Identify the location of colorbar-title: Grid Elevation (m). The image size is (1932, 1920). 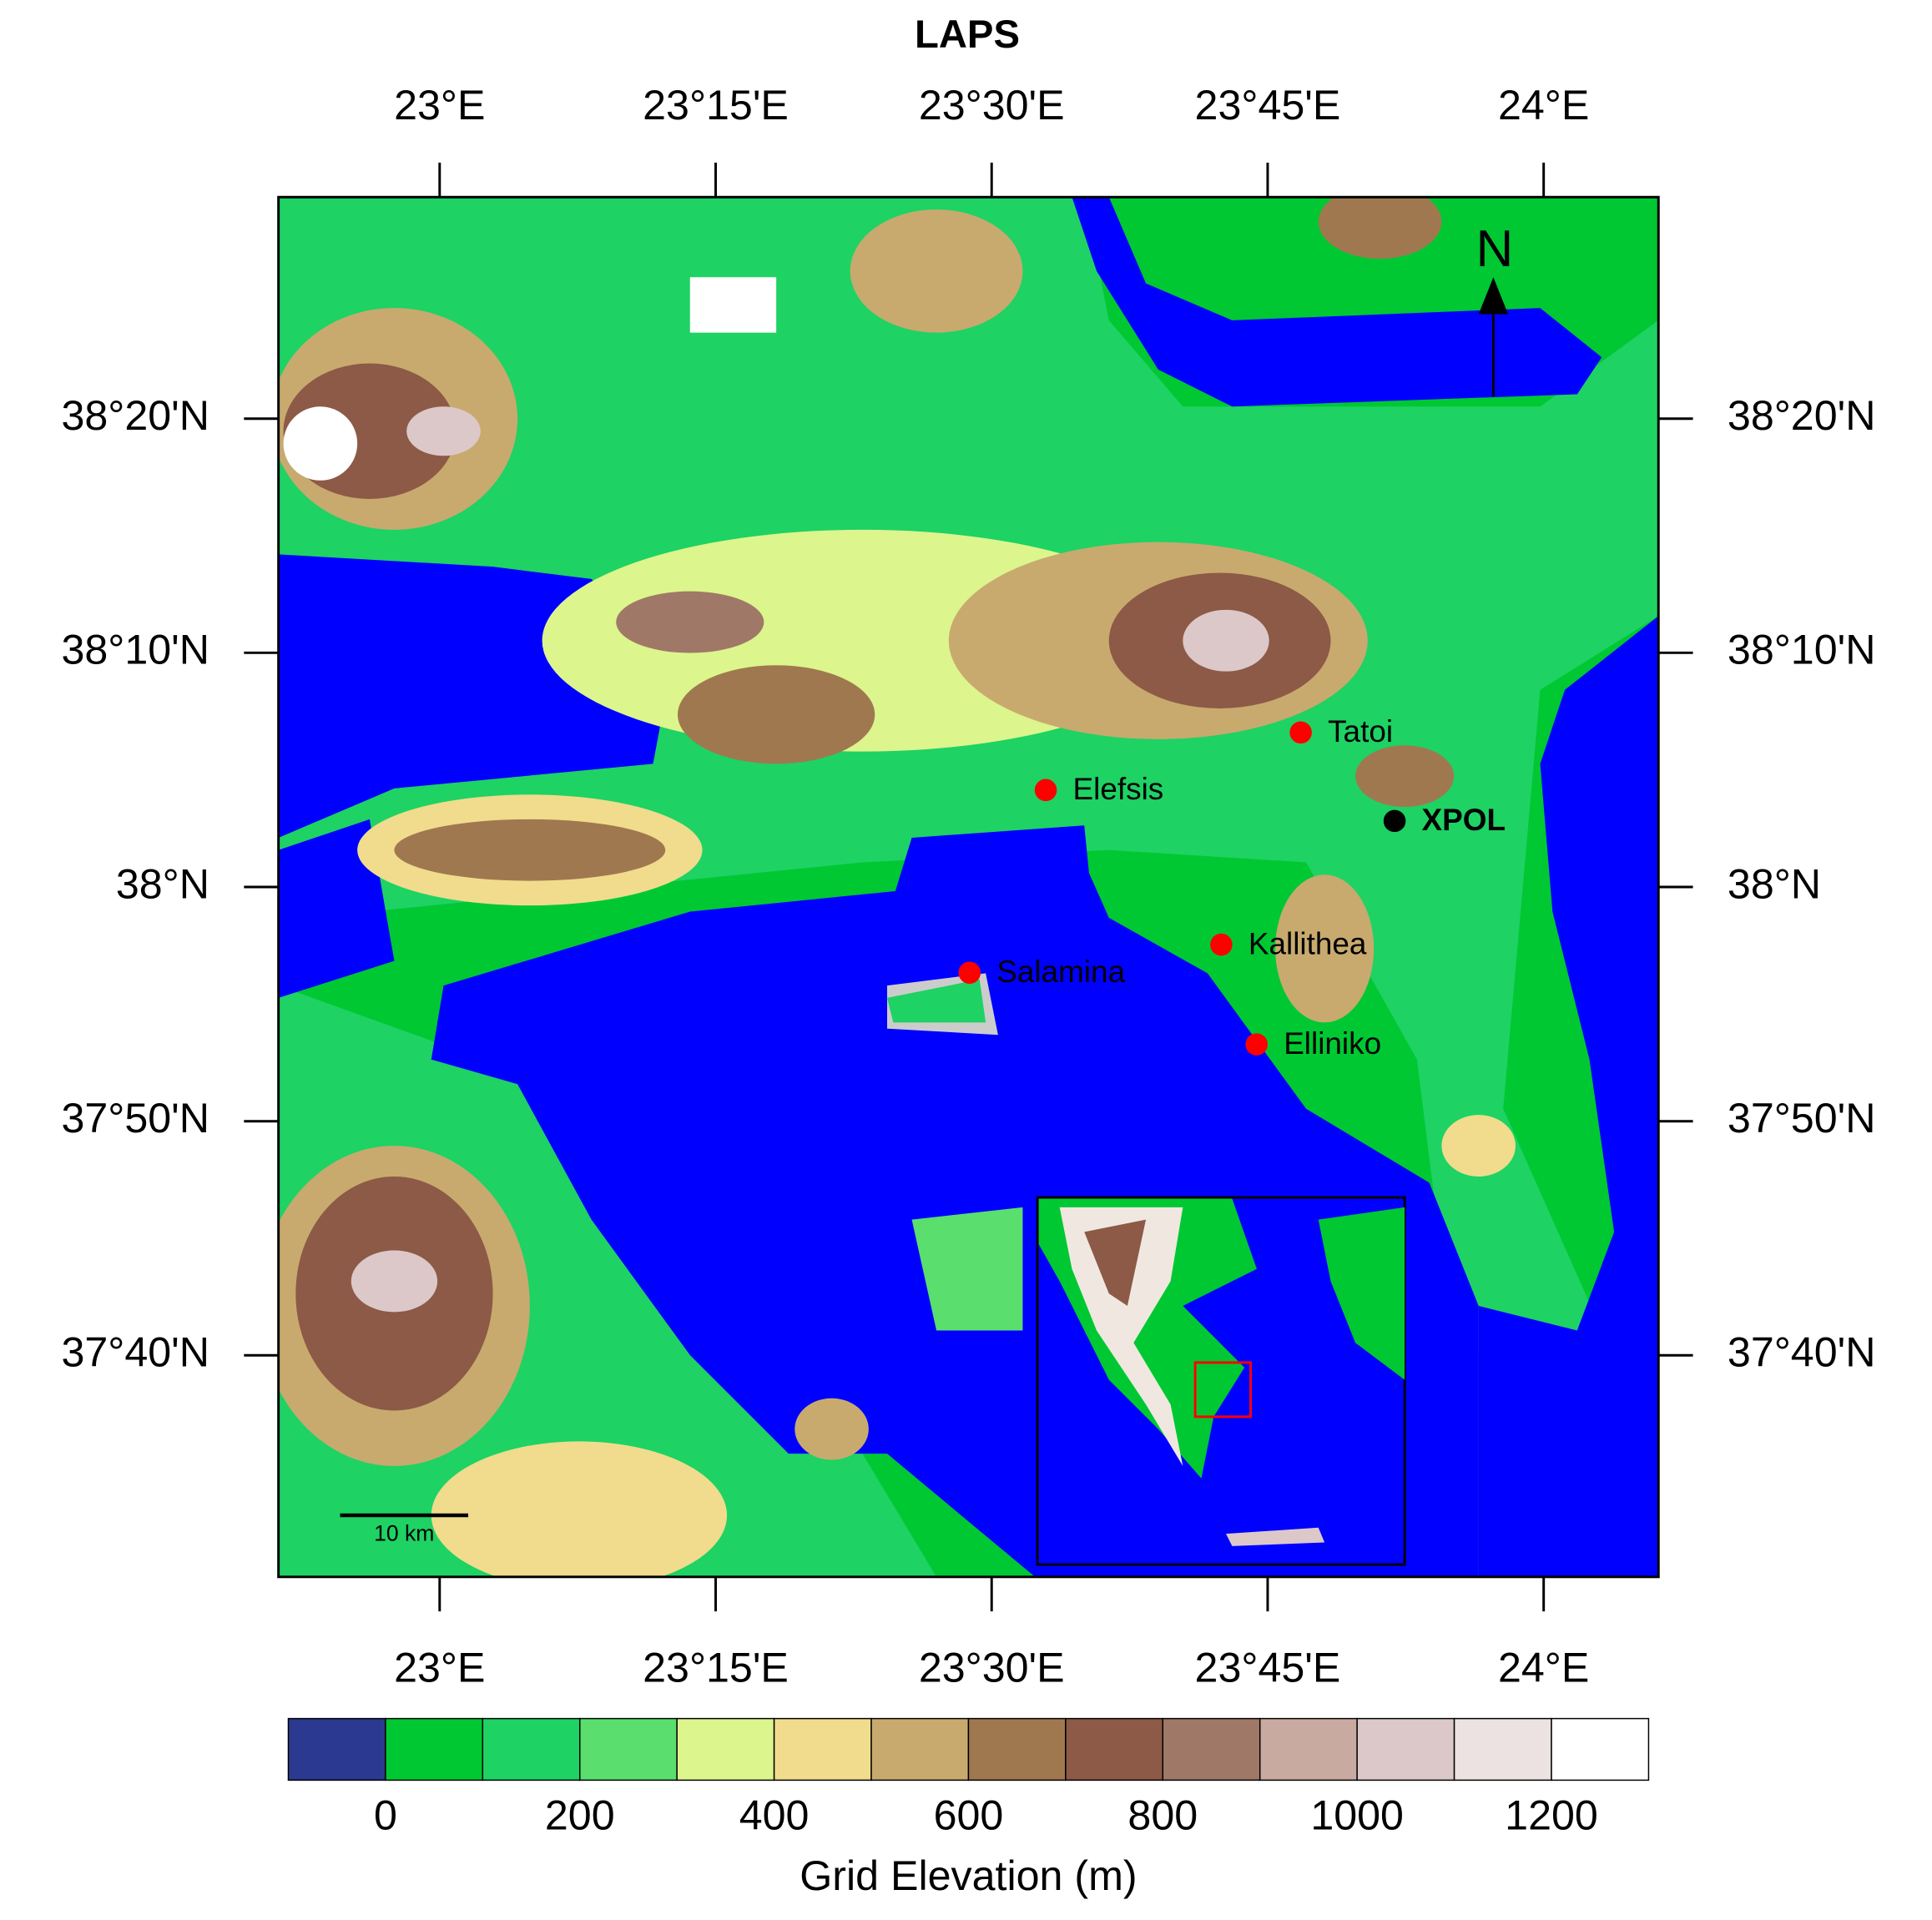
(969, 1876).